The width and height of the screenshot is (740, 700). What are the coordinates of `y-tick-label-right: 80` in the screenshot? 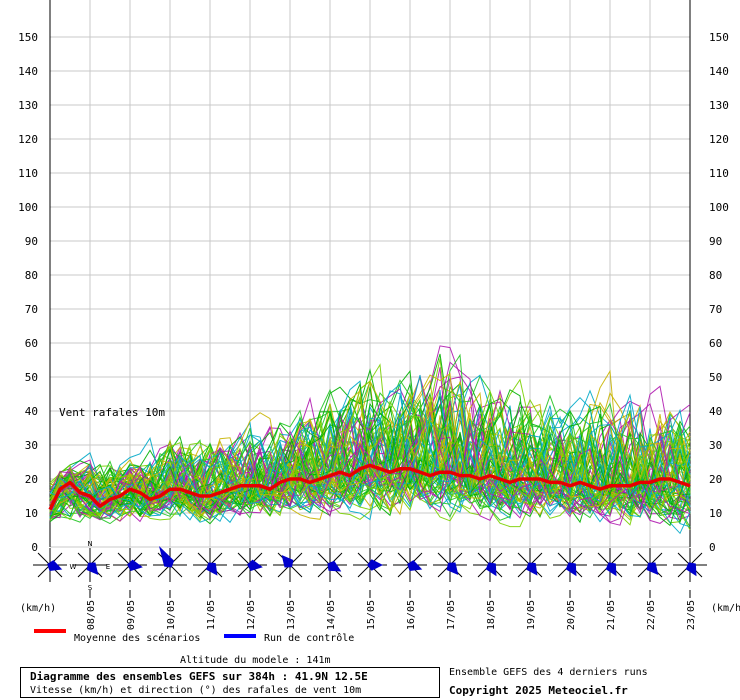 It's located at (715, 275).